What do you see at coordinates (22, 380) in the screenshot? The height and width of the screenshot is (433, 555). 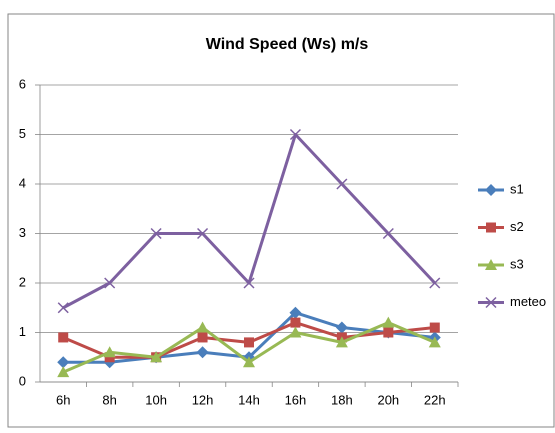 I see `y-tick-label: 0` at bounding box center [22, 380].